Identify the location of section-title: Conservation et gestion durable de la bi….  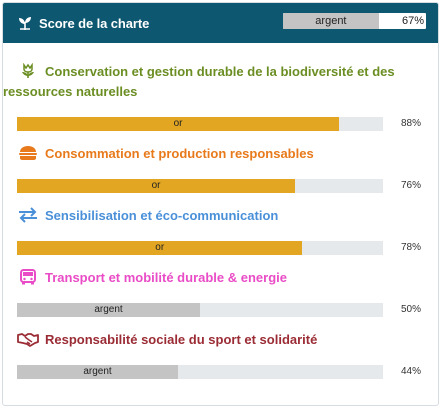
(222, 72).